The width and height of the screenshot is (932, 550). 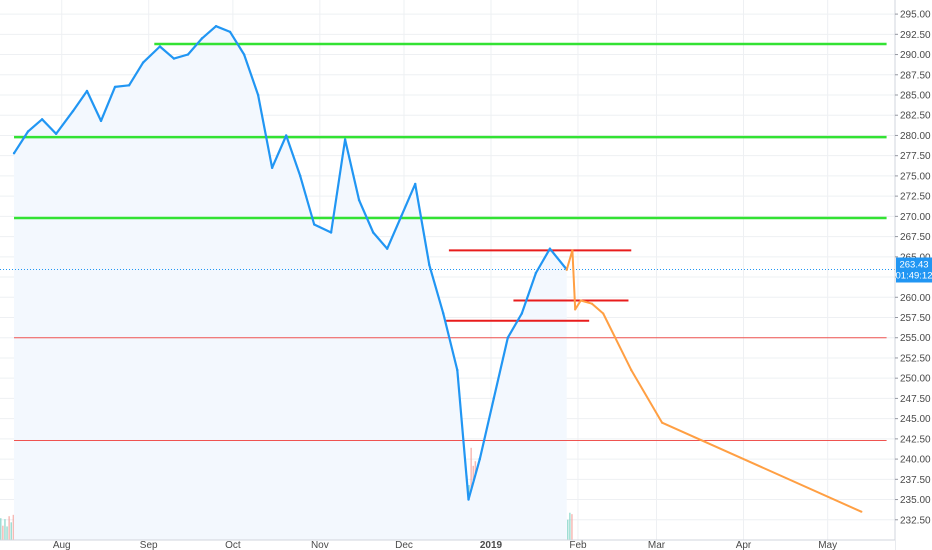 What do you see at coordinates (915, 197) in the screenshot?
I see `price-tick-label-16: 272.50` at bounding box center [915, 197].